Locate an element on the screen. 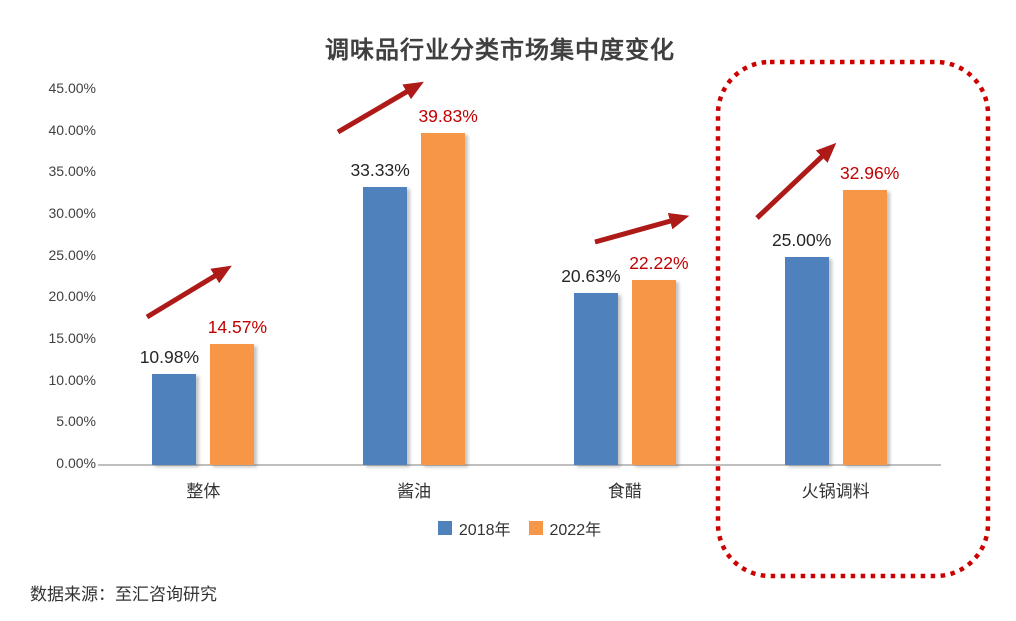 The height and width of the screenshot is (621, 1016). value-label-2018年-酱油: 33.33% is located at coordinates (380, 170).